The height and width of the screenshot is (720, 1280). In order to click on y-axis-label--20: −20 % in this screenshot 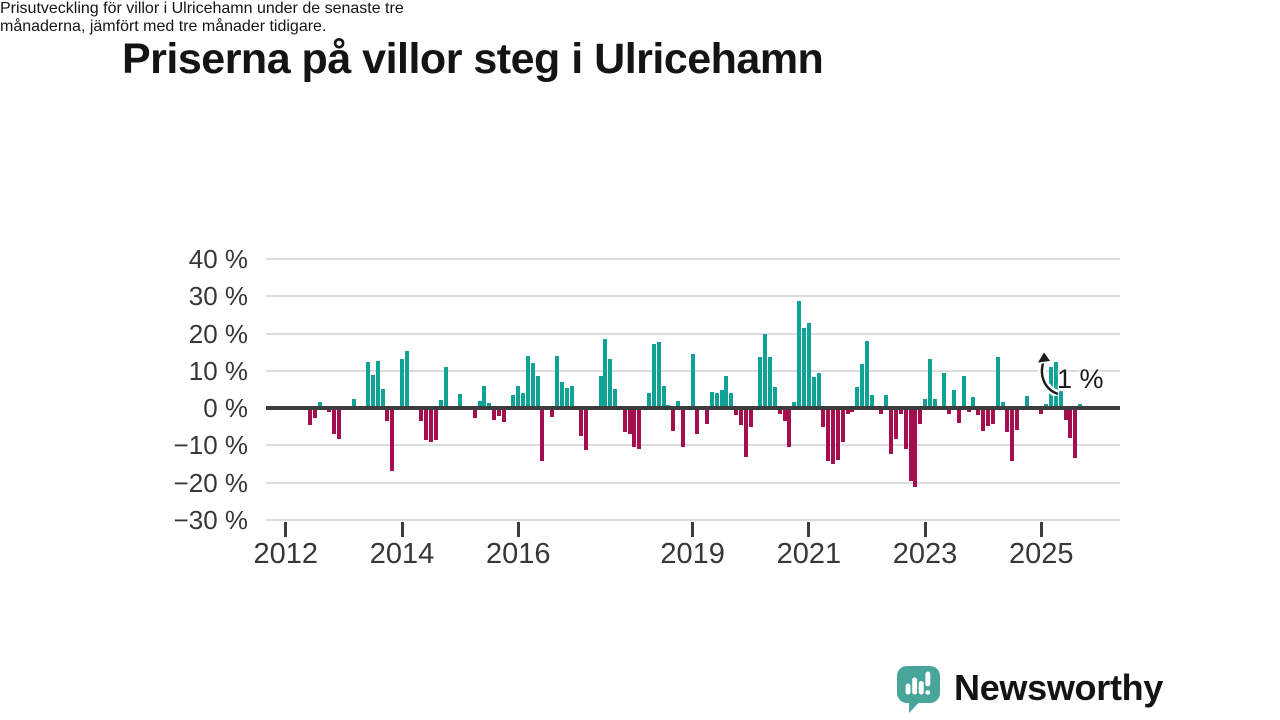, I will do `click(210, 482)`.